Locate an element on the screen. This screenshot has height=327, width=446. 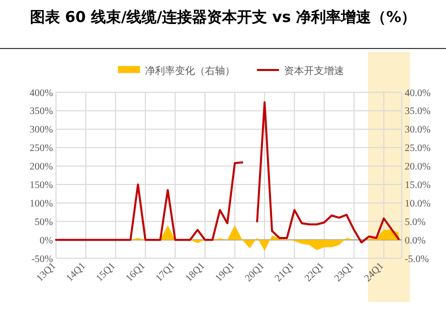
y-tick-label: 0% is located at coordinates (46, 240).